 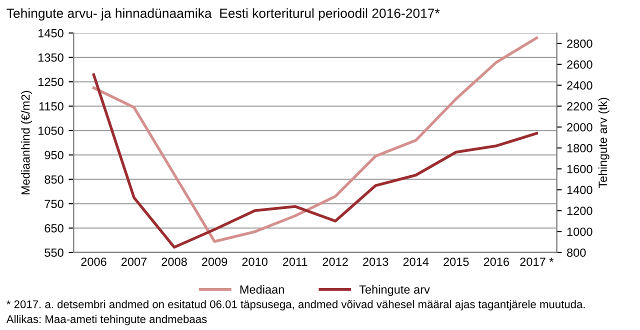 I want to click on y2-tick-label: 2200, so click(x=579, y=106).